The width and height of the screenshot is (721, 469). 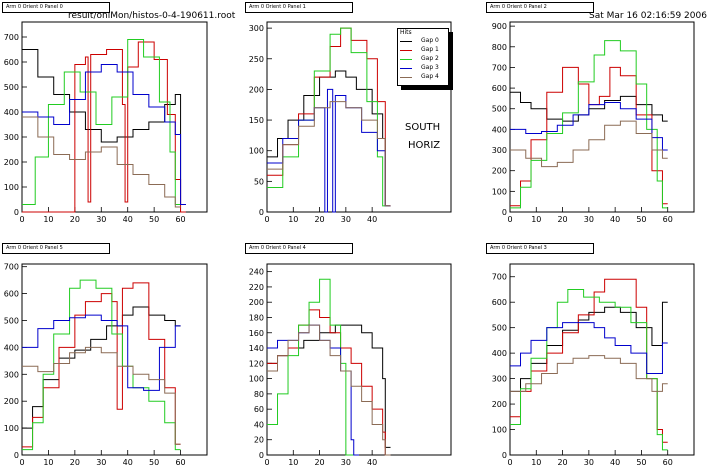 What do you see at coordinates (499, 47) in the screenshot?
I see `y-tick-label: 800` at bounding box center [499, 47].